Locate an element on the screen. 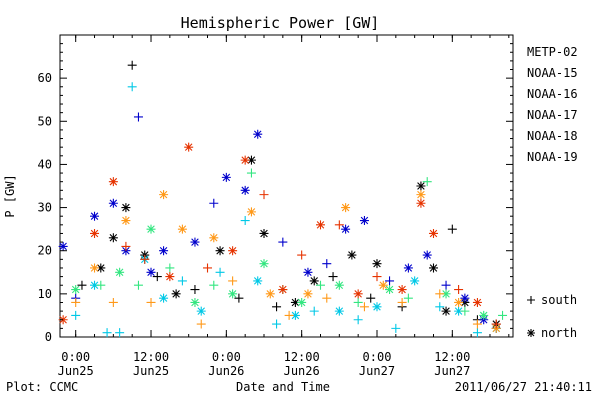 This screenshot has height=400, width=600. x-axis-label: Date and Time is located at coordinates (283, 387).